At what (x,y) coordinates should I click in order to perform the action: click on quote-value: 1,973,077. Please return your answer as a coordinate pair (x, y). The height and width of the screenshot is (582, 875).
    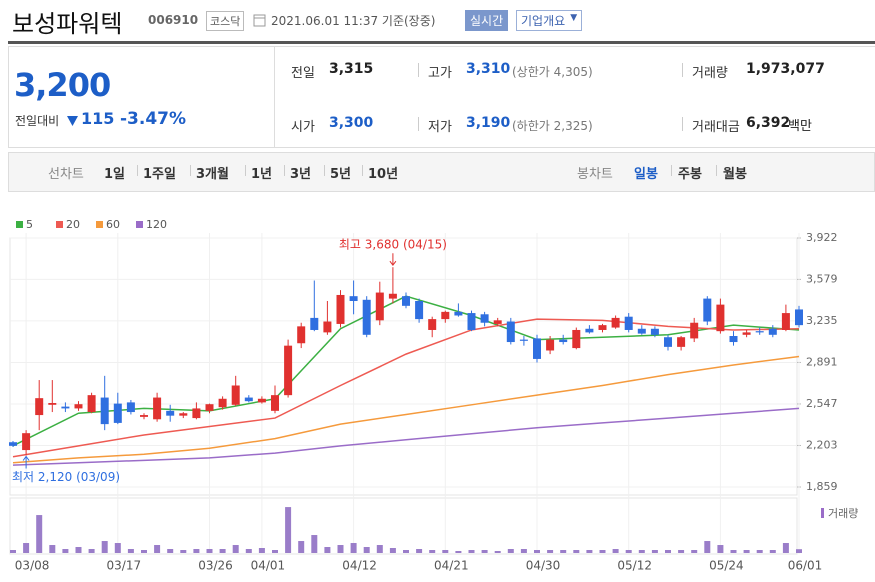
    Looking at the image, I should click on (785, 69).